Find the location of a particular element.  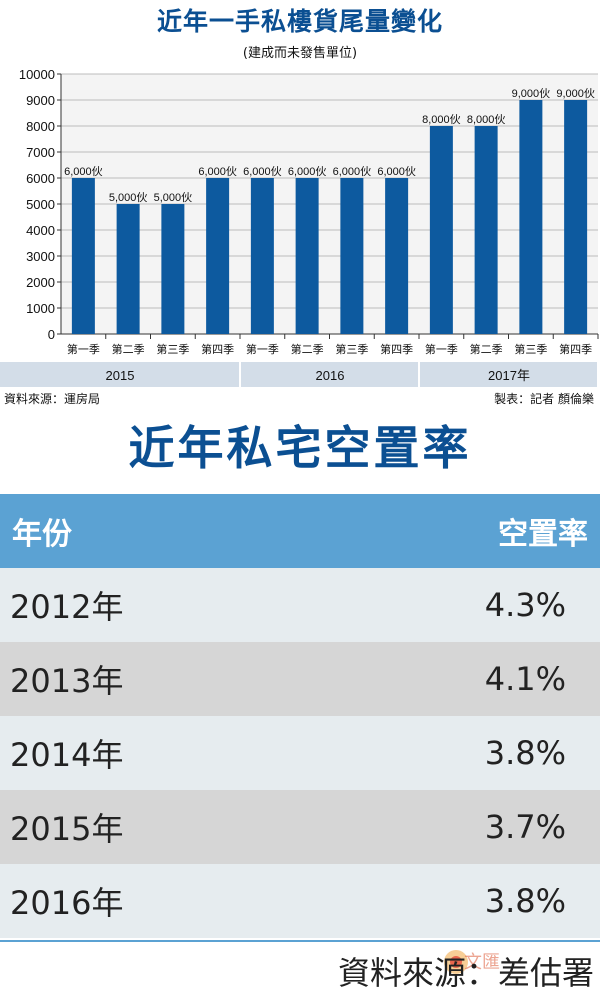

table-header: 年份 空置率 is located at coordinates (300, 531).